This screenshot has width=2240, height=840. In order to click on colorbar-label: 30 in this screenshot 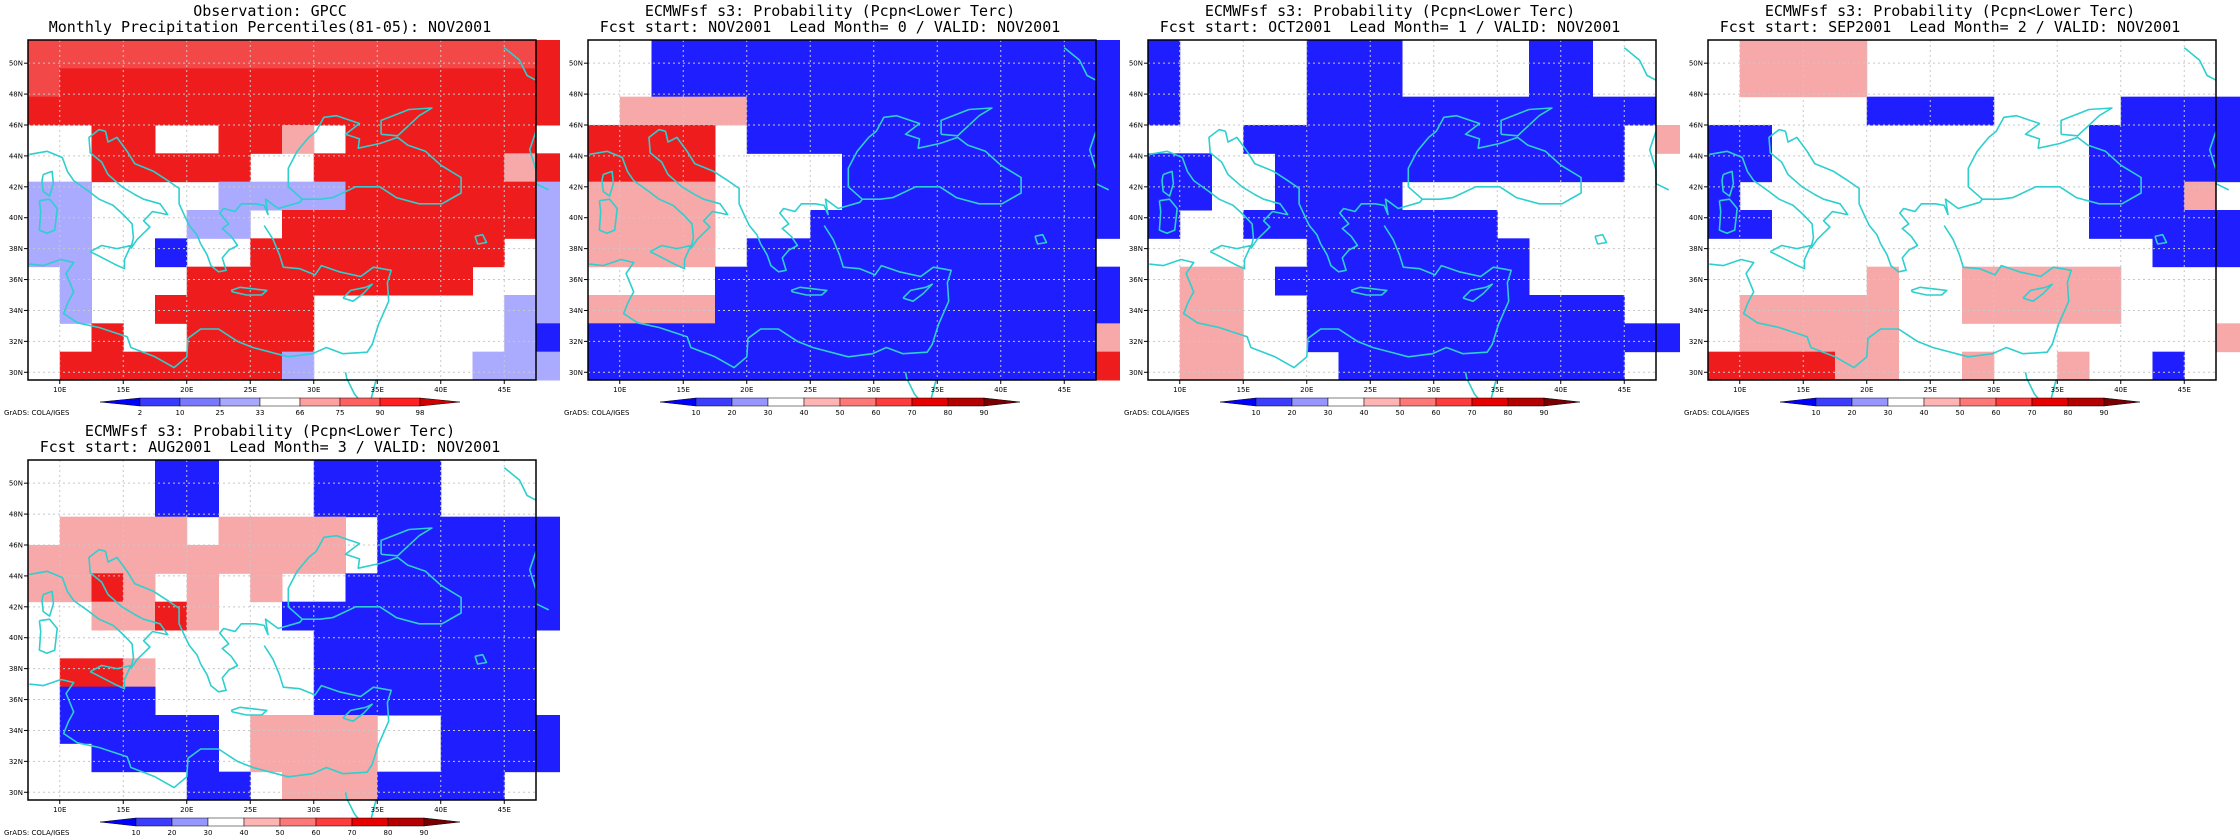, I will do `click(768, 413)`.